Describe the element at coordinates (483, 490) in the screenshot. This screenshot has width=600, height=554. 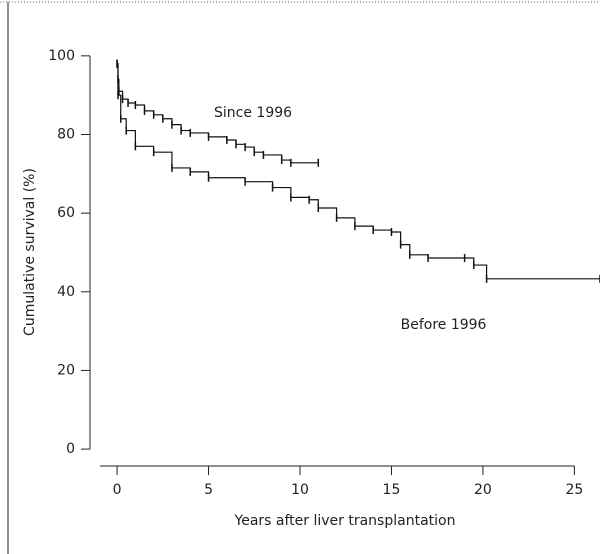
I see `x-tick-label: 20` at that location.